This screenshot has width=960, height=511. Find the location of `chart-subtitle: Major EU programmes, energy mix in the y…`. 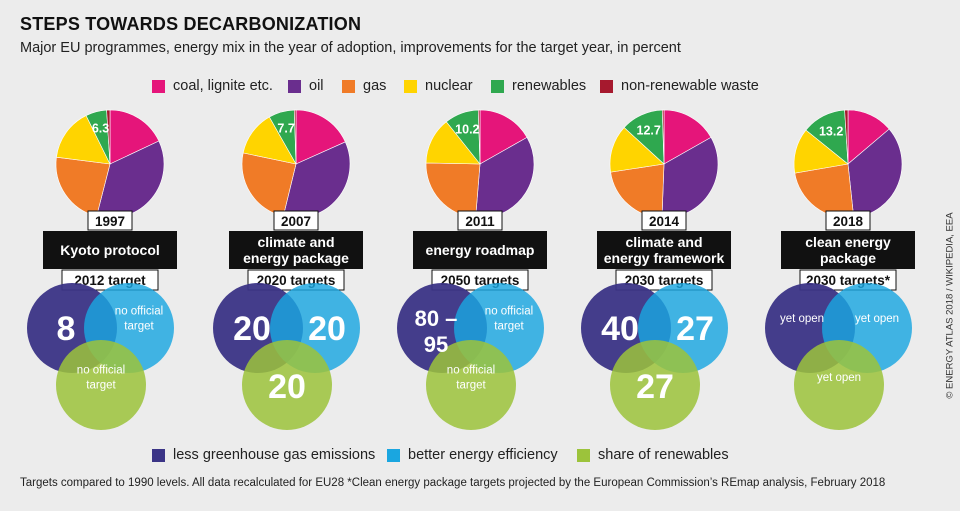

chart-subtitle: Major EU programmes, energy mix in the y… is located at coordinates (350, 48).